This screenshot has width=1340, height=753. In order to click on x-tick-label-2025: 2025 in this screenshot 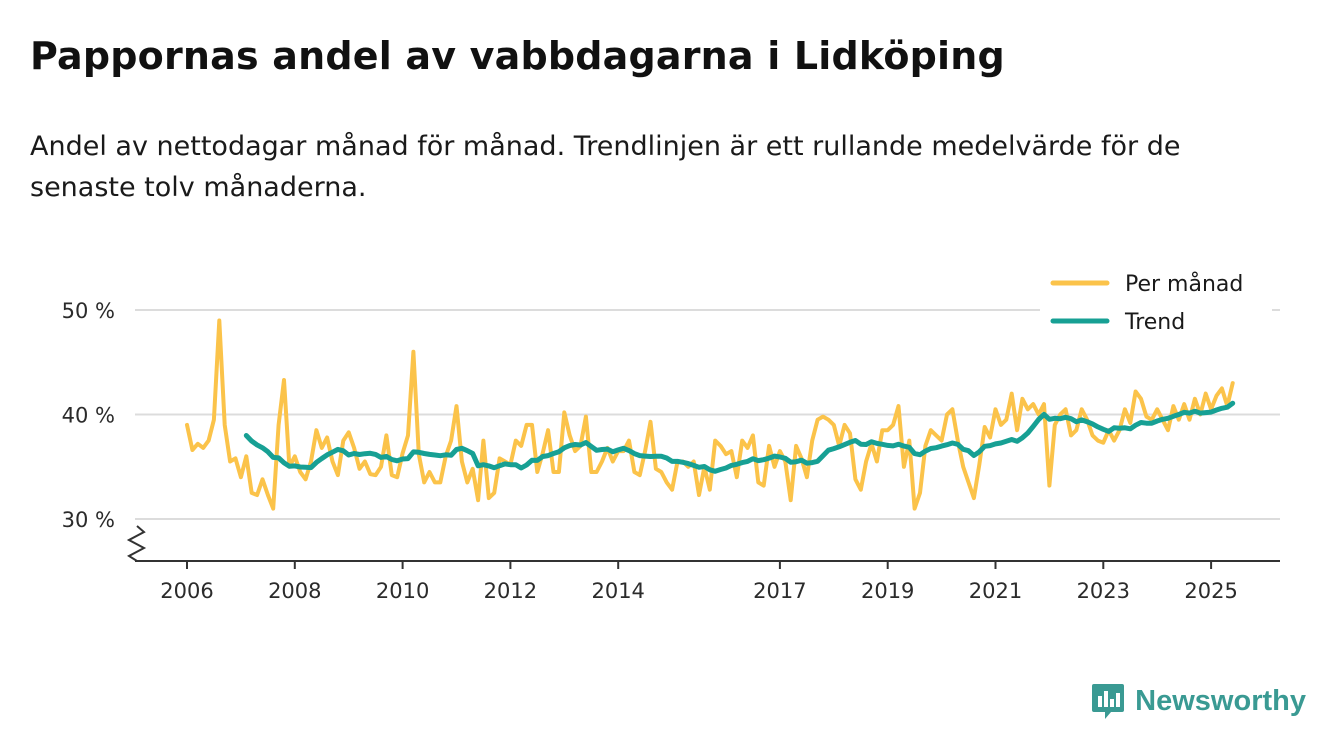, I will do `click(1210, 591)`.